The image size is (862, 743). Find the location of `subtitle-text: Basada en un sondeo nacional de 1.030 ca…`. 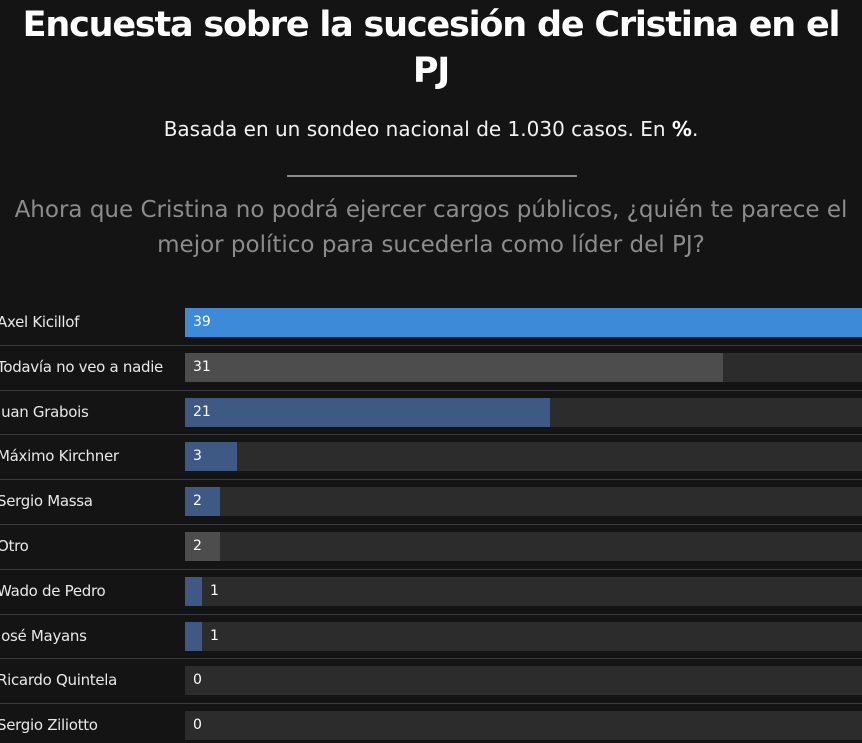

subtitle-text: Basada en un sondeo nacional de 1.030 ca… is located at coordinates (417, 129).